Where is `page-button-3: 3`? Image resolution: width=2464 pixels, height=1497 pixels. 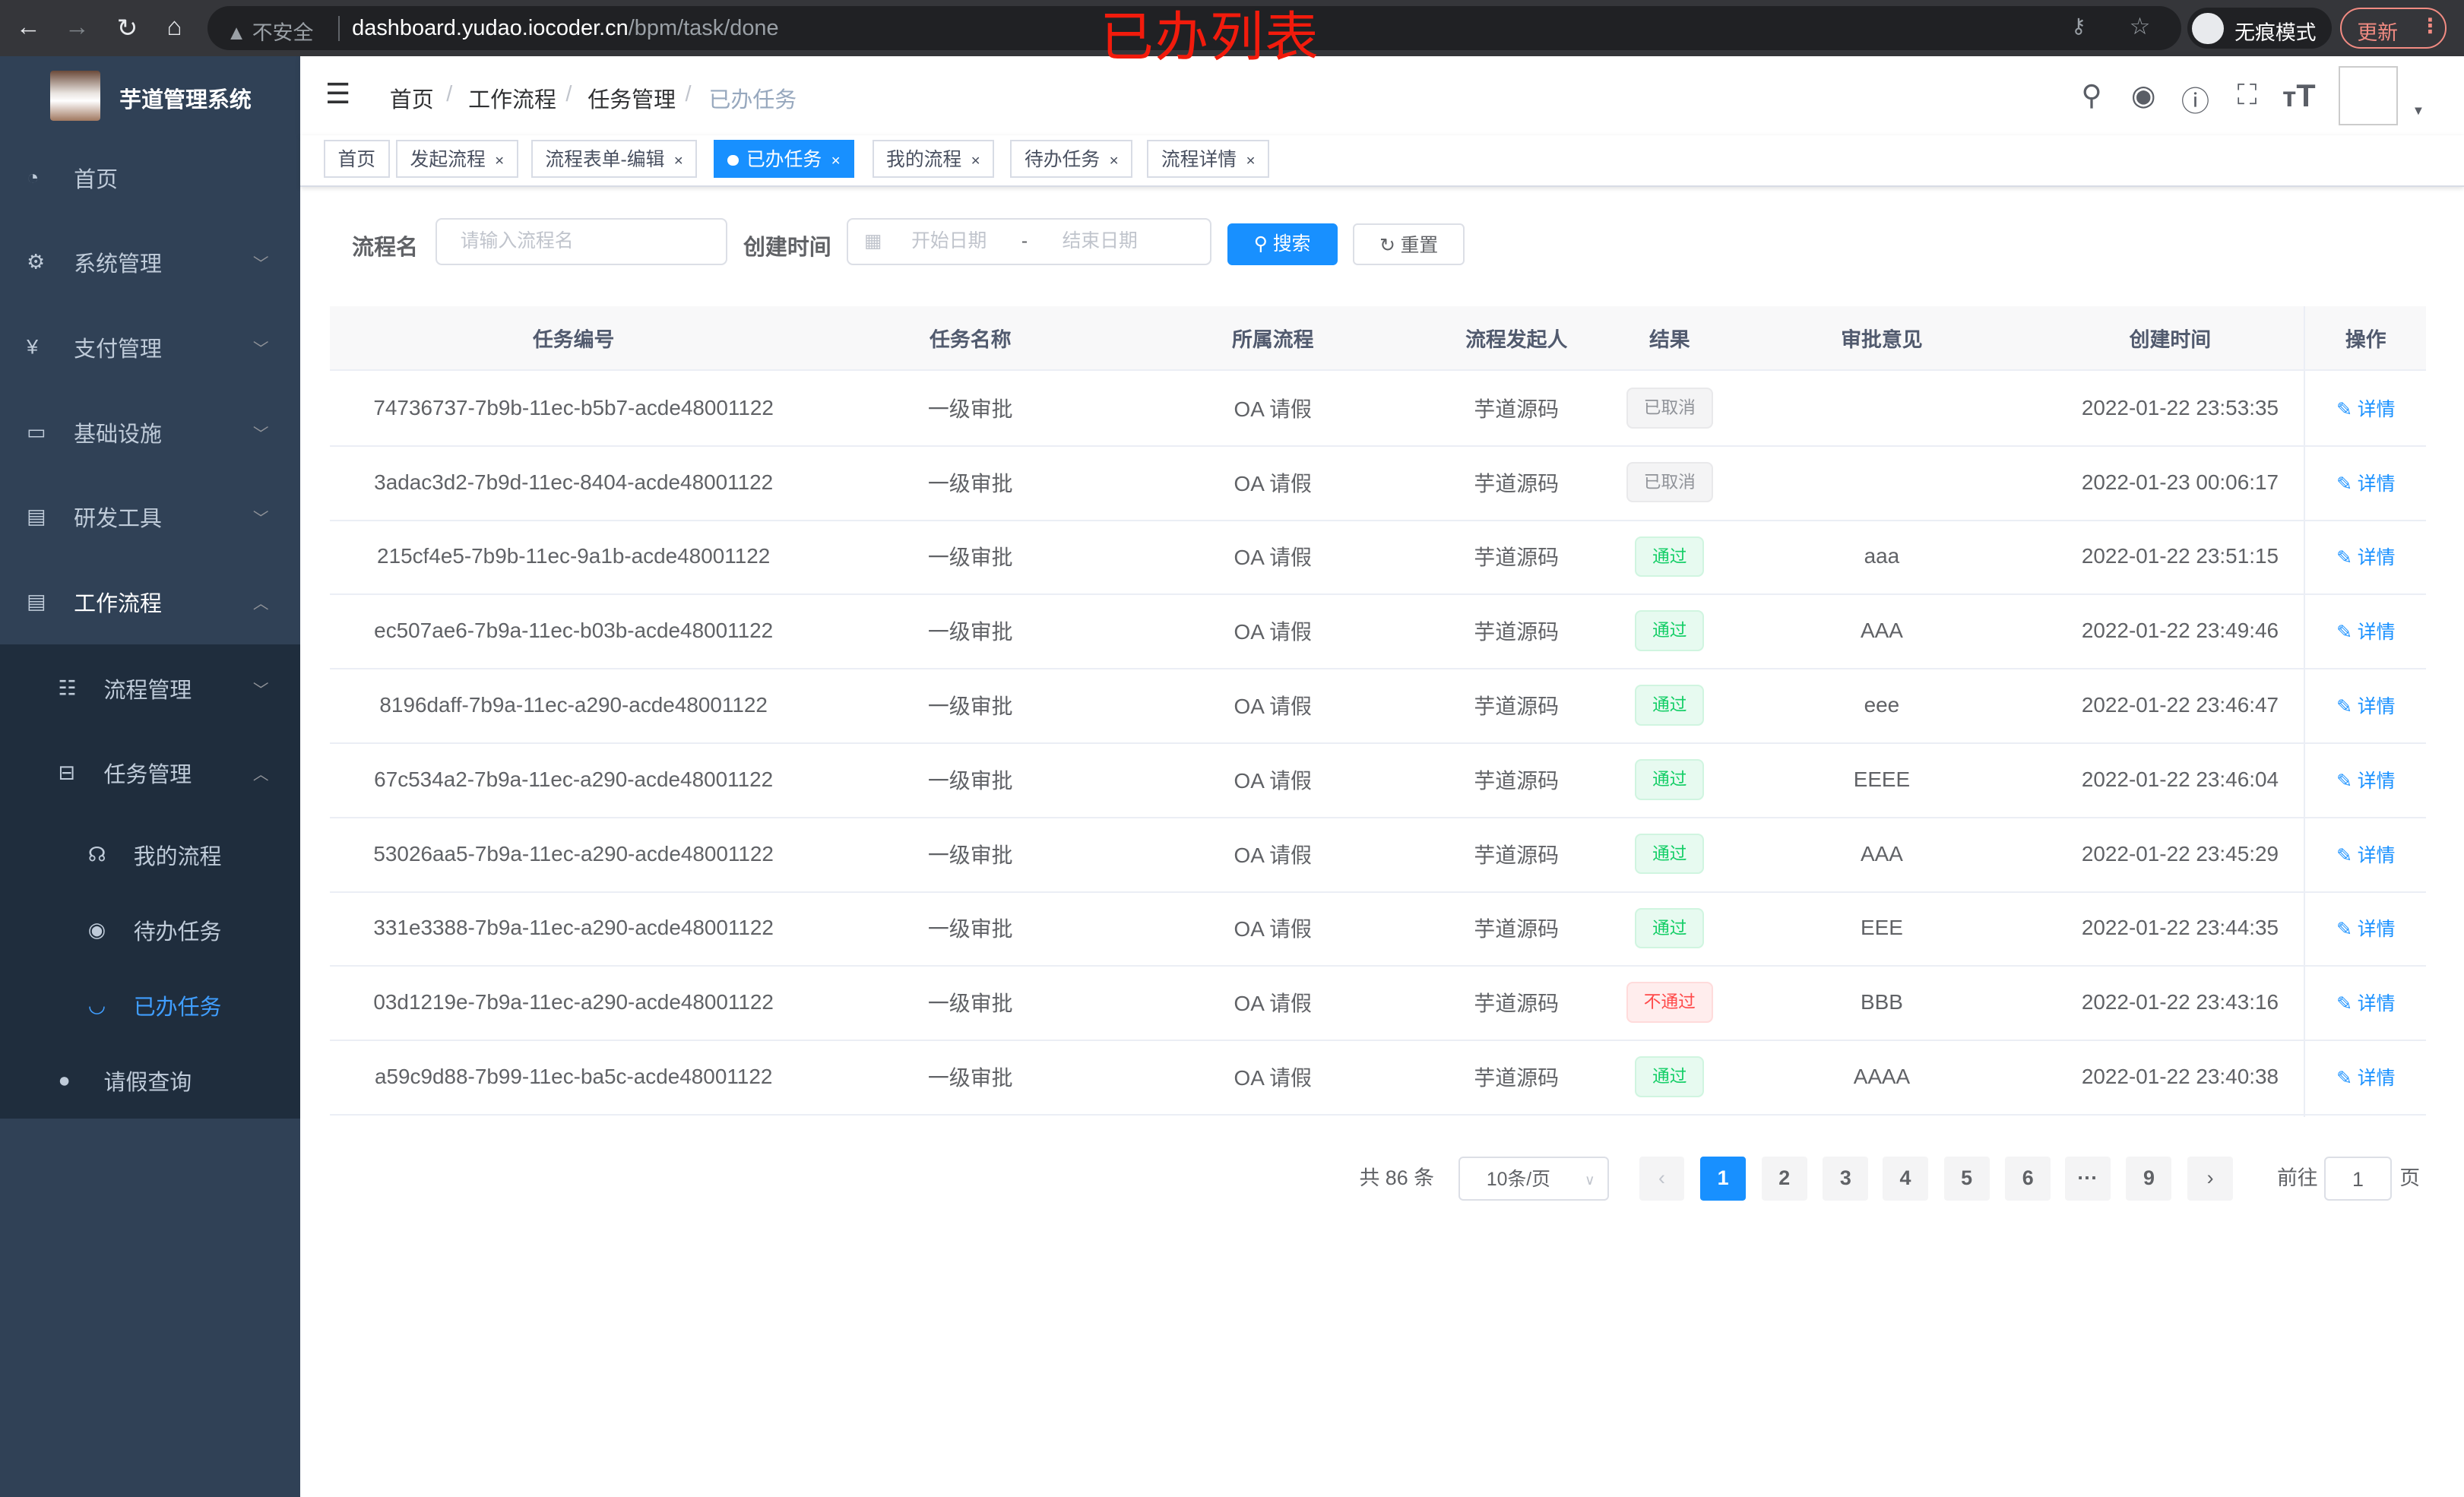 page-button-3: 3 is located at coordinates (1846, 1178).